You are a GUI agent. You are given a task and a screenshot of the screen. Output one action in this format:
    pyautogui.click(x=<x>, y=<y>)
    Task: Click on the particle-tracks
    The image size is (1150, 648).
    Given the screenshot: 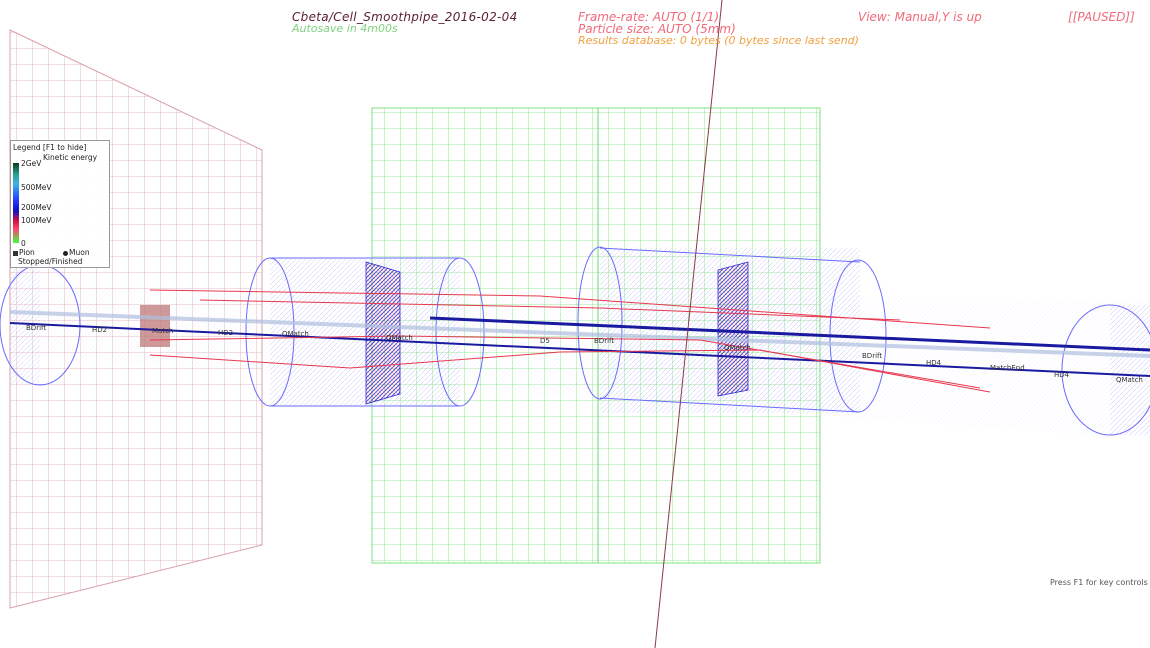 What is the action you would take?
    pyautogui.click(x=570, y=341)
    